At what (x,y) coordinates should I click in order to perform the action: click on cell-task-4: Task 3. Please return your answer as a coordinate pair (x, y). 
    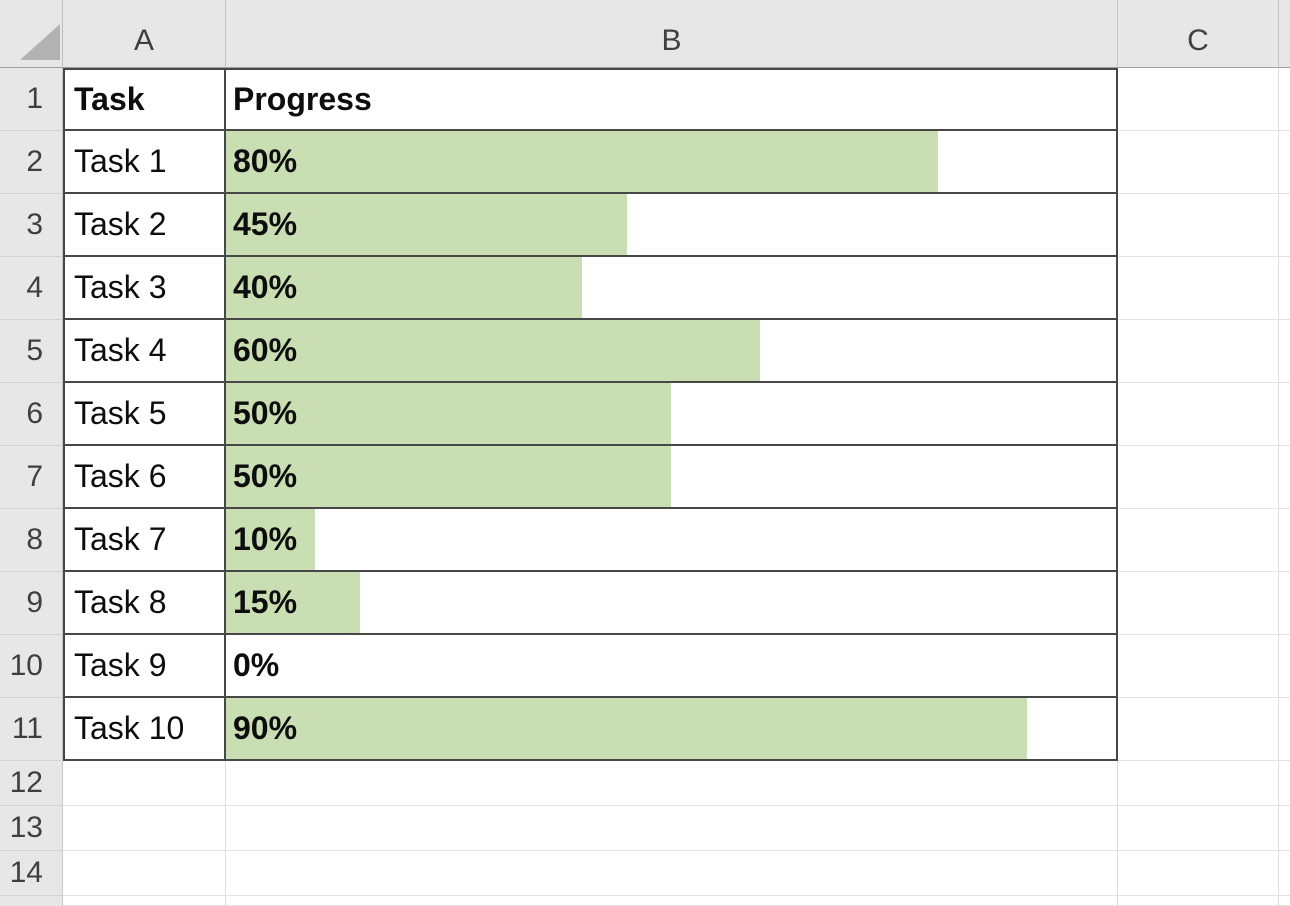
    Looking at the image, I should click on (144, 288).